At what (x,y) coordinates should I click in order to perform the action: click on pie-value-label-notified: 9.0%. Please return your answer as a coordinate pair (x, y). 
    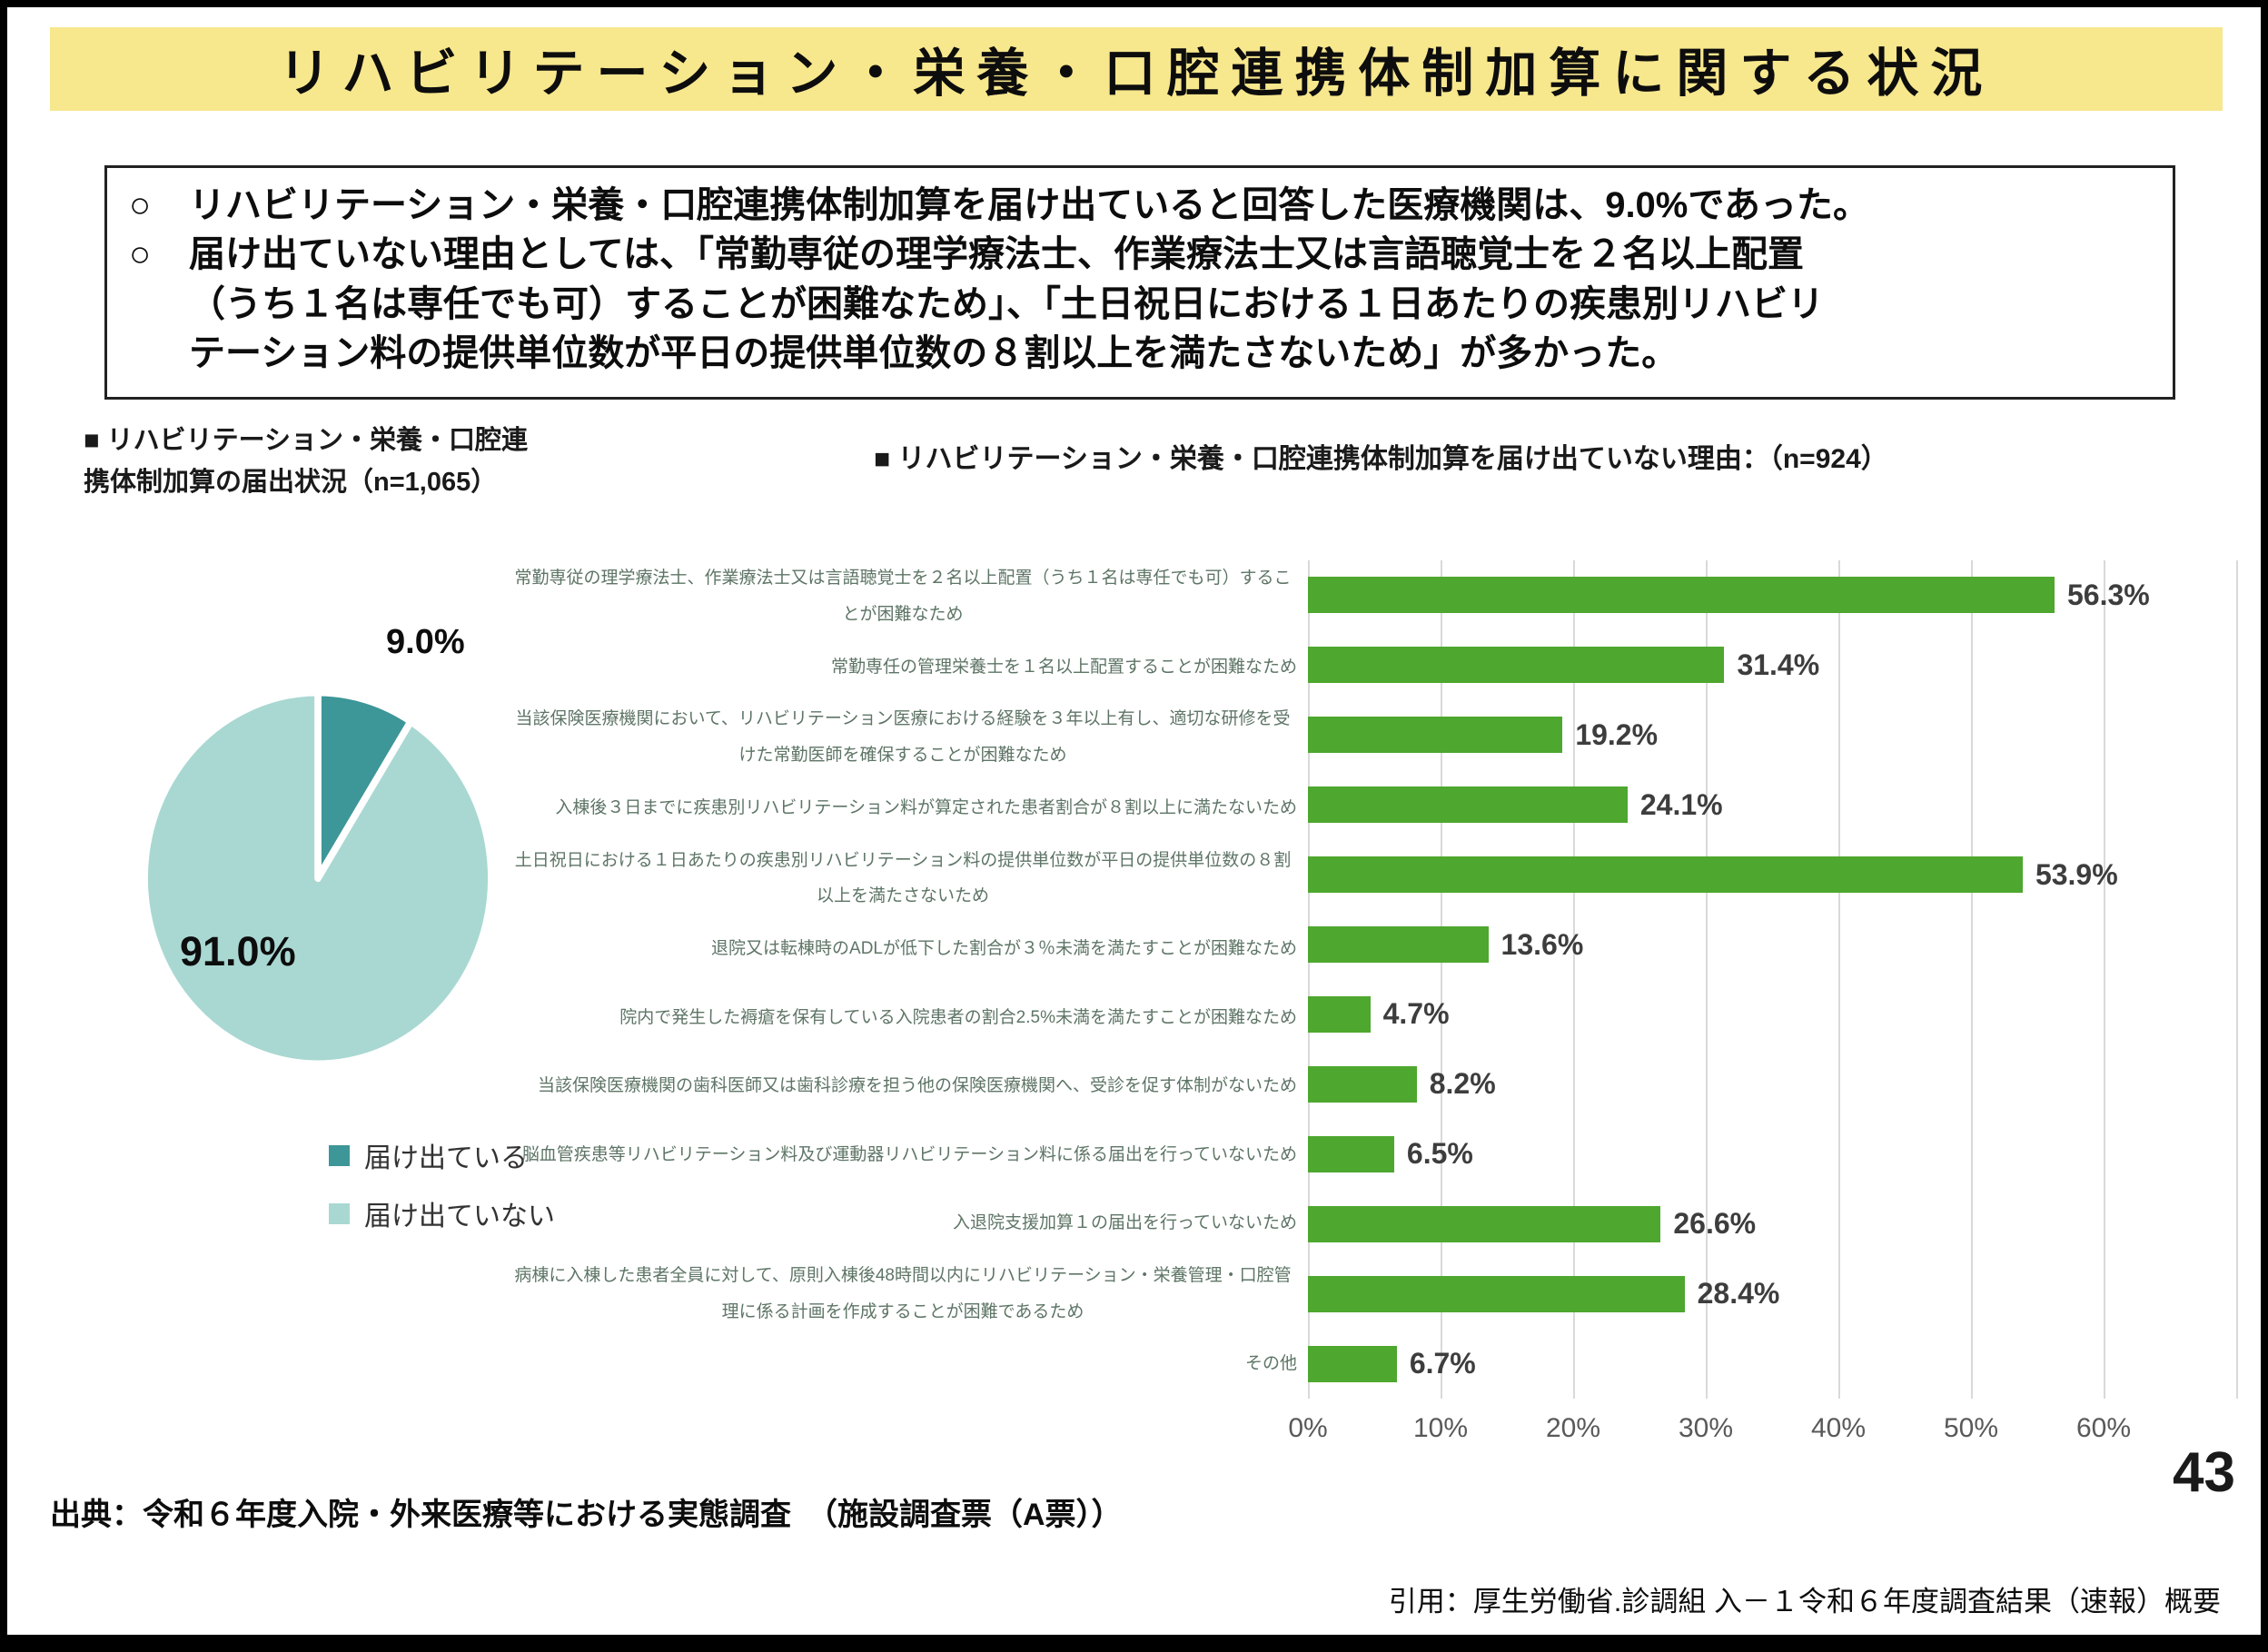
    Looking at the image, I should click on (425, 642).